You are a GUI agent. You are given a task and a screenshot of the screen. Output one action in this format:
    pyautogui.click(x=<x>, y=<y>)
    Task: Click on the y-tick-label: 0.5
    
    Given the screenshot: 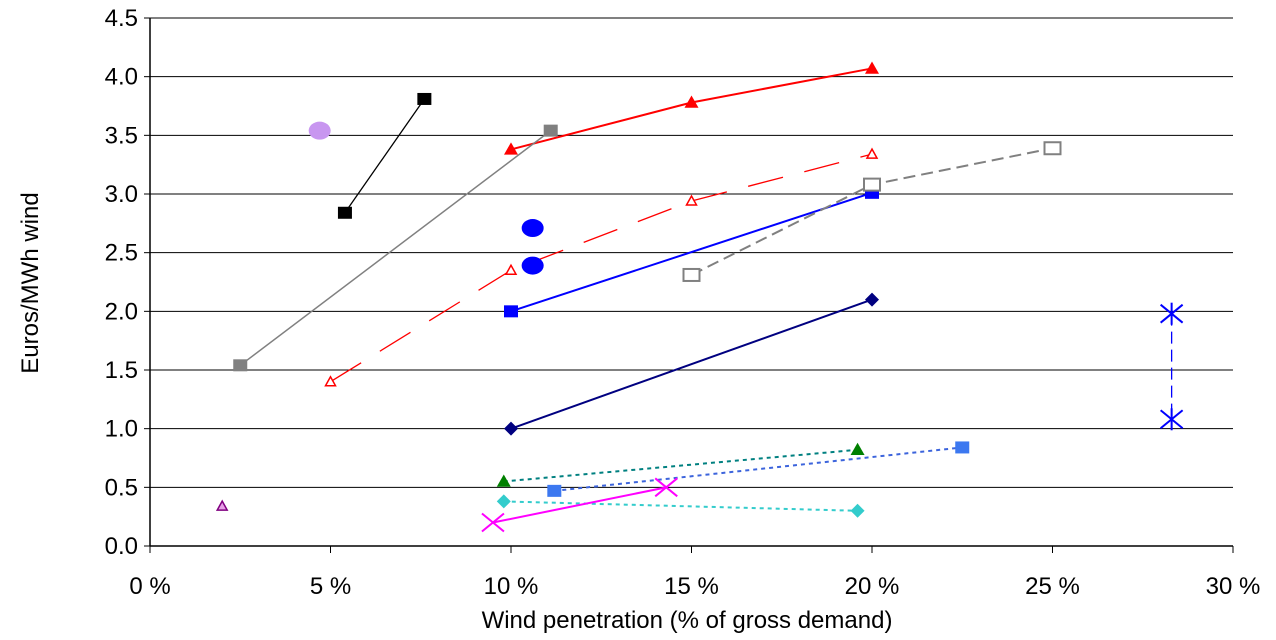 What is the action you would take?
    pyautogui.click(x=121, y=487)
    